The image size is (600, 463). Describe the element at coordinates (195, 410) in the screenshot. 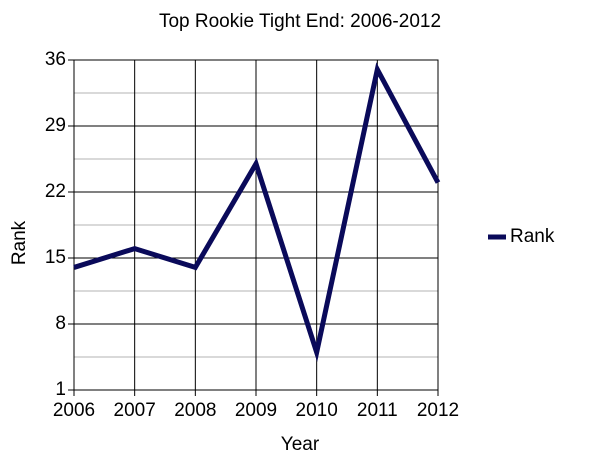

I see `x-tick-label: 2008` at that location.